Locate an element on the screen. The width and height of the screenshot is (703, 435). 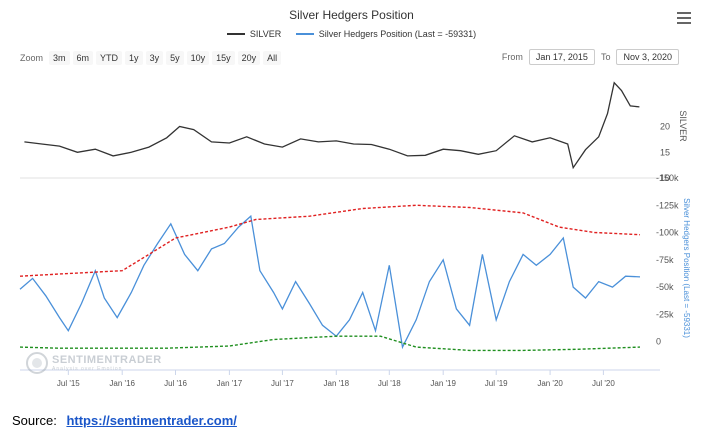
zoom-button-3y: 3y is located at coordinates (154, 58).